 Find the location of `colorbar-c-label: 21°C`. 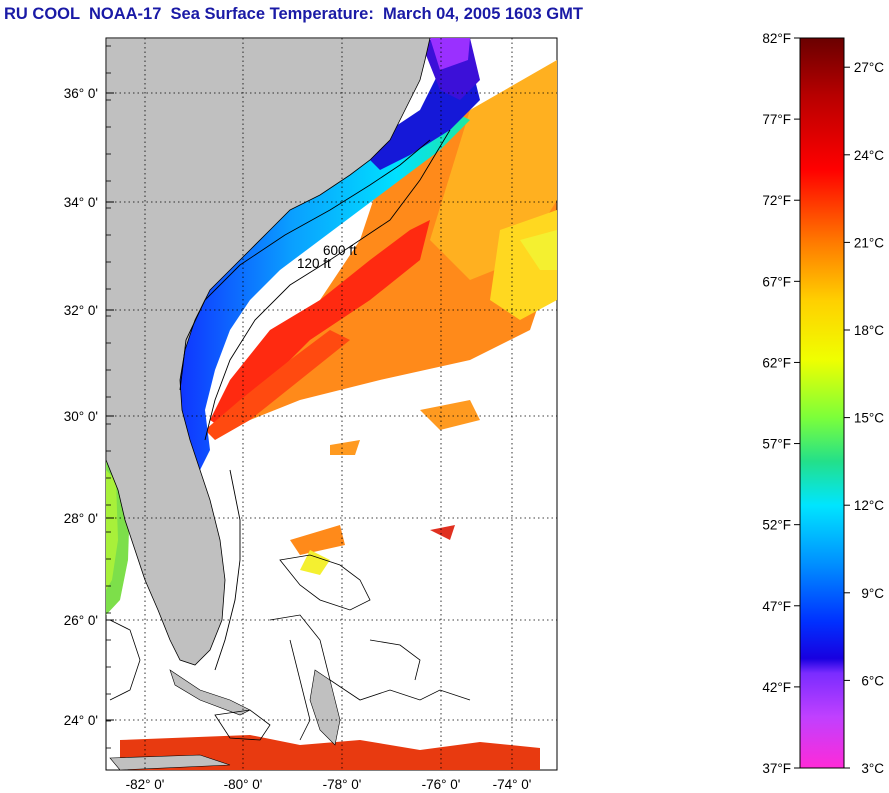

colorbar-c-label: 21°C is located at coordinates (869, 242).